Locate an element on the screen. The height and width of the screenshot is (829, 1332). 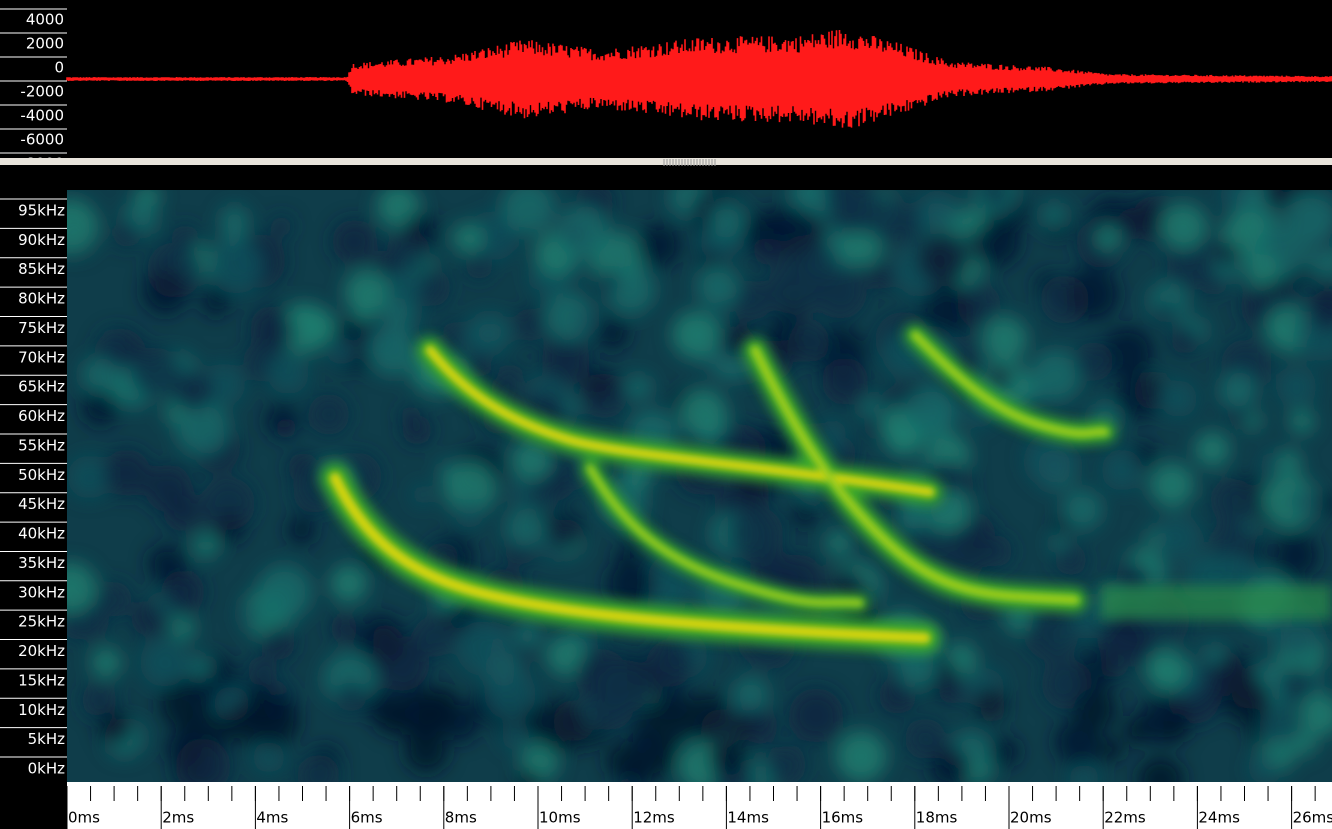
x-tick-label: 22ms is located at coordinates (1125, 818).